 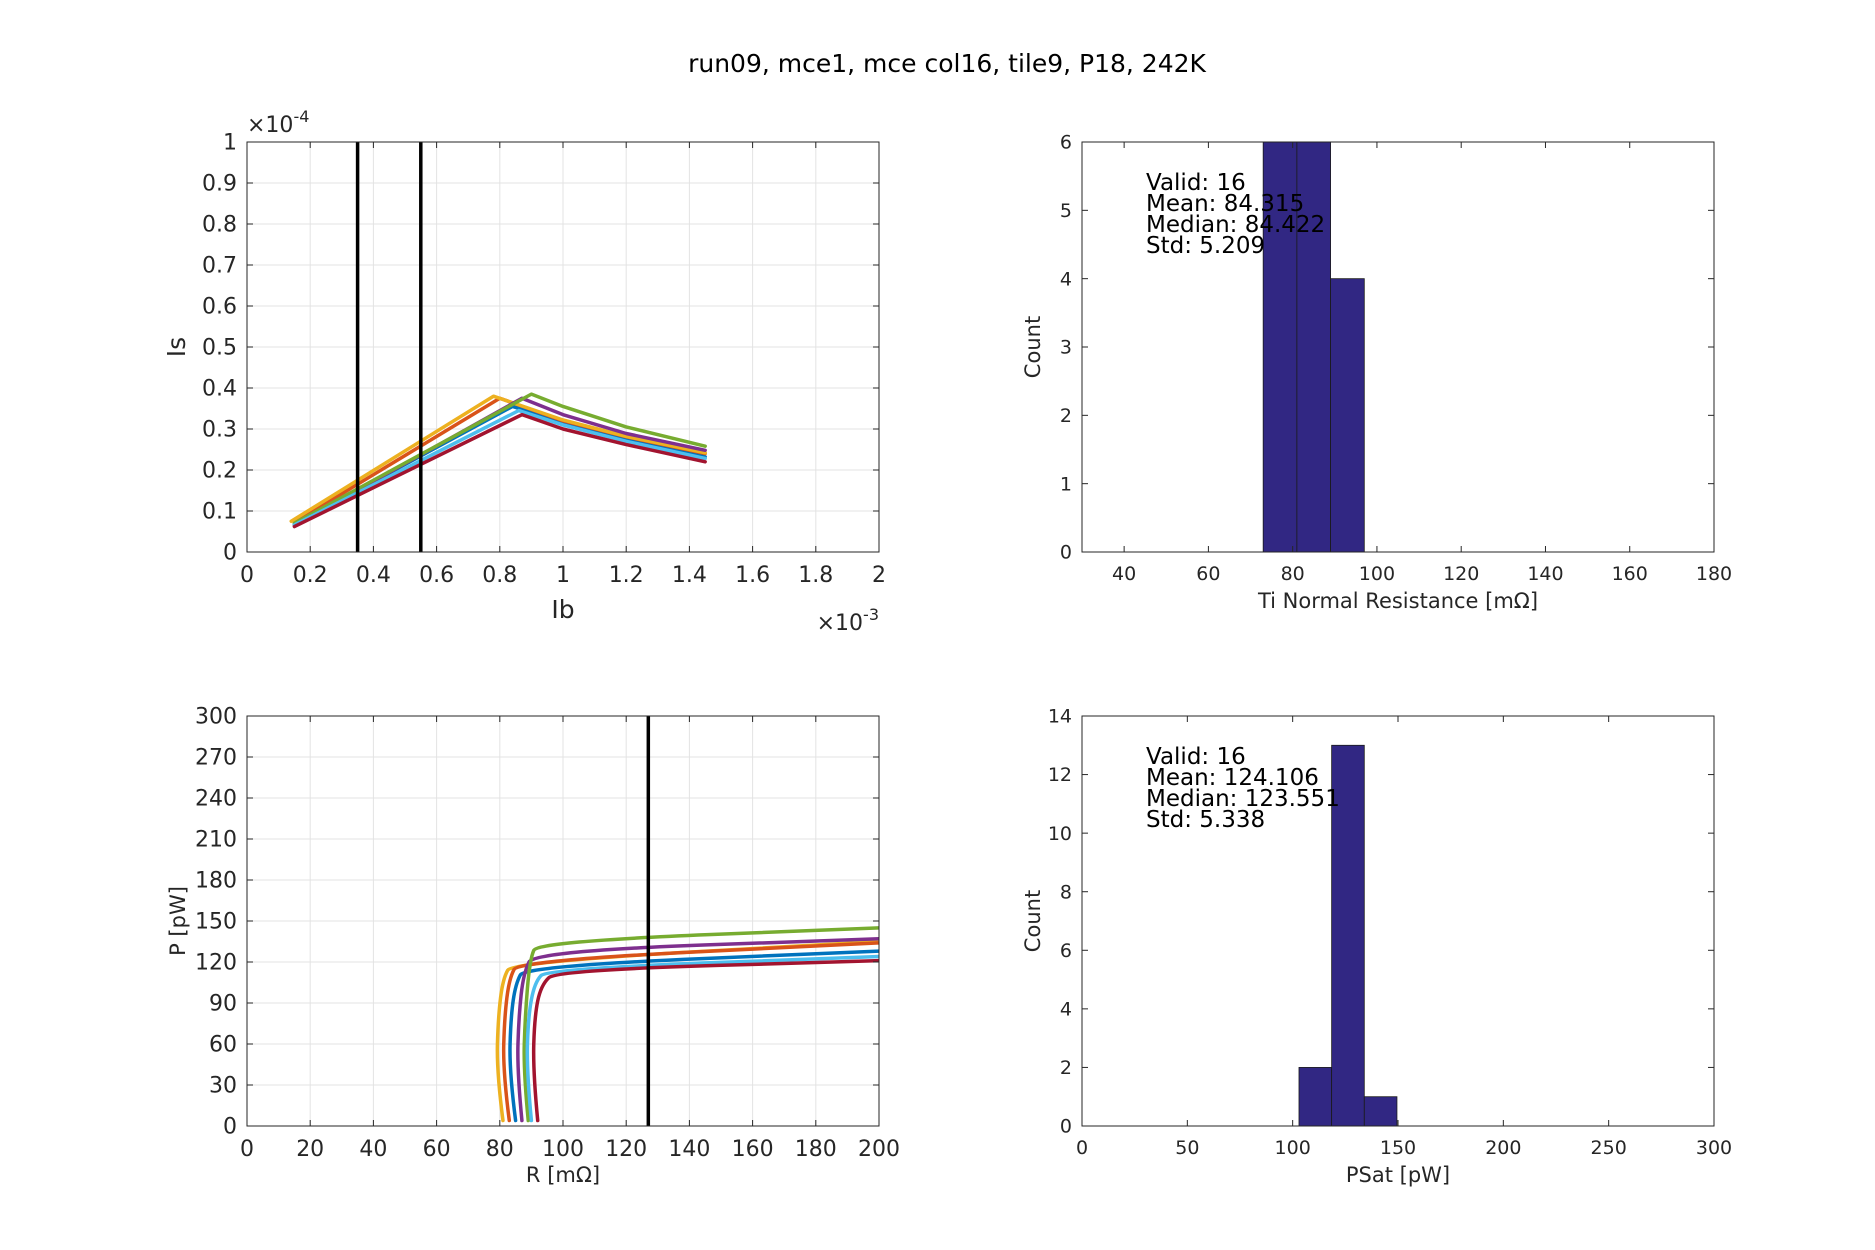 What do you see at coordinates (1066, 1068) in the screenshot?
I see `chart-psat_hist-ytick-label: 2` at bounding box center [1066, 1068].